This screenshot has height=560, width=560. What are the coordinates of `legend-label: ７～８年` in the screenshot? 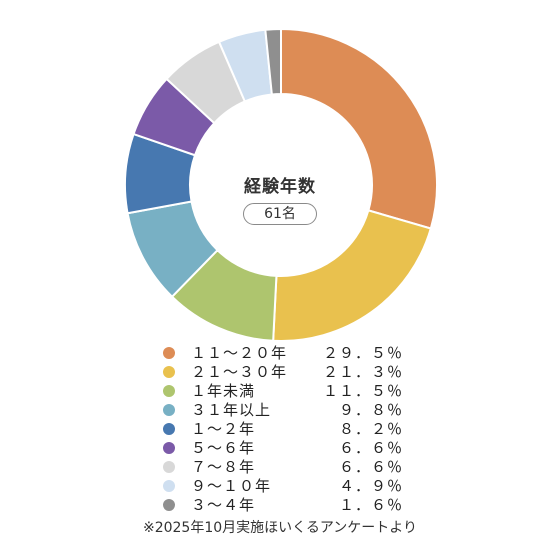 It's located at (223, 467).